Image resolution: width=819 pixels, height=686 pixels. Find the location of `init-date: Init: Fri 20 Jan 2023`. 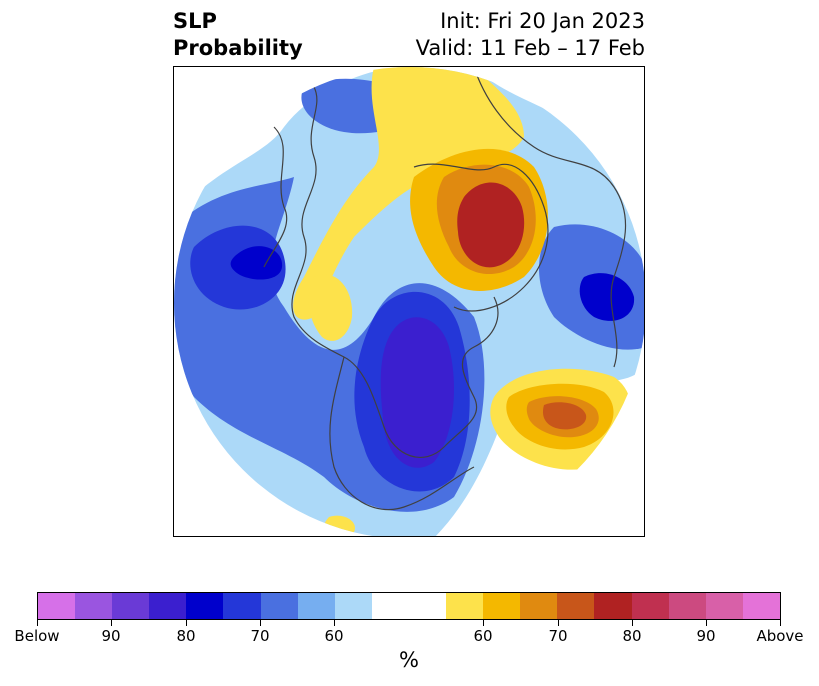

init-date: Init: Fri 20 Jan 2023 is located at coordinates (542, 21).